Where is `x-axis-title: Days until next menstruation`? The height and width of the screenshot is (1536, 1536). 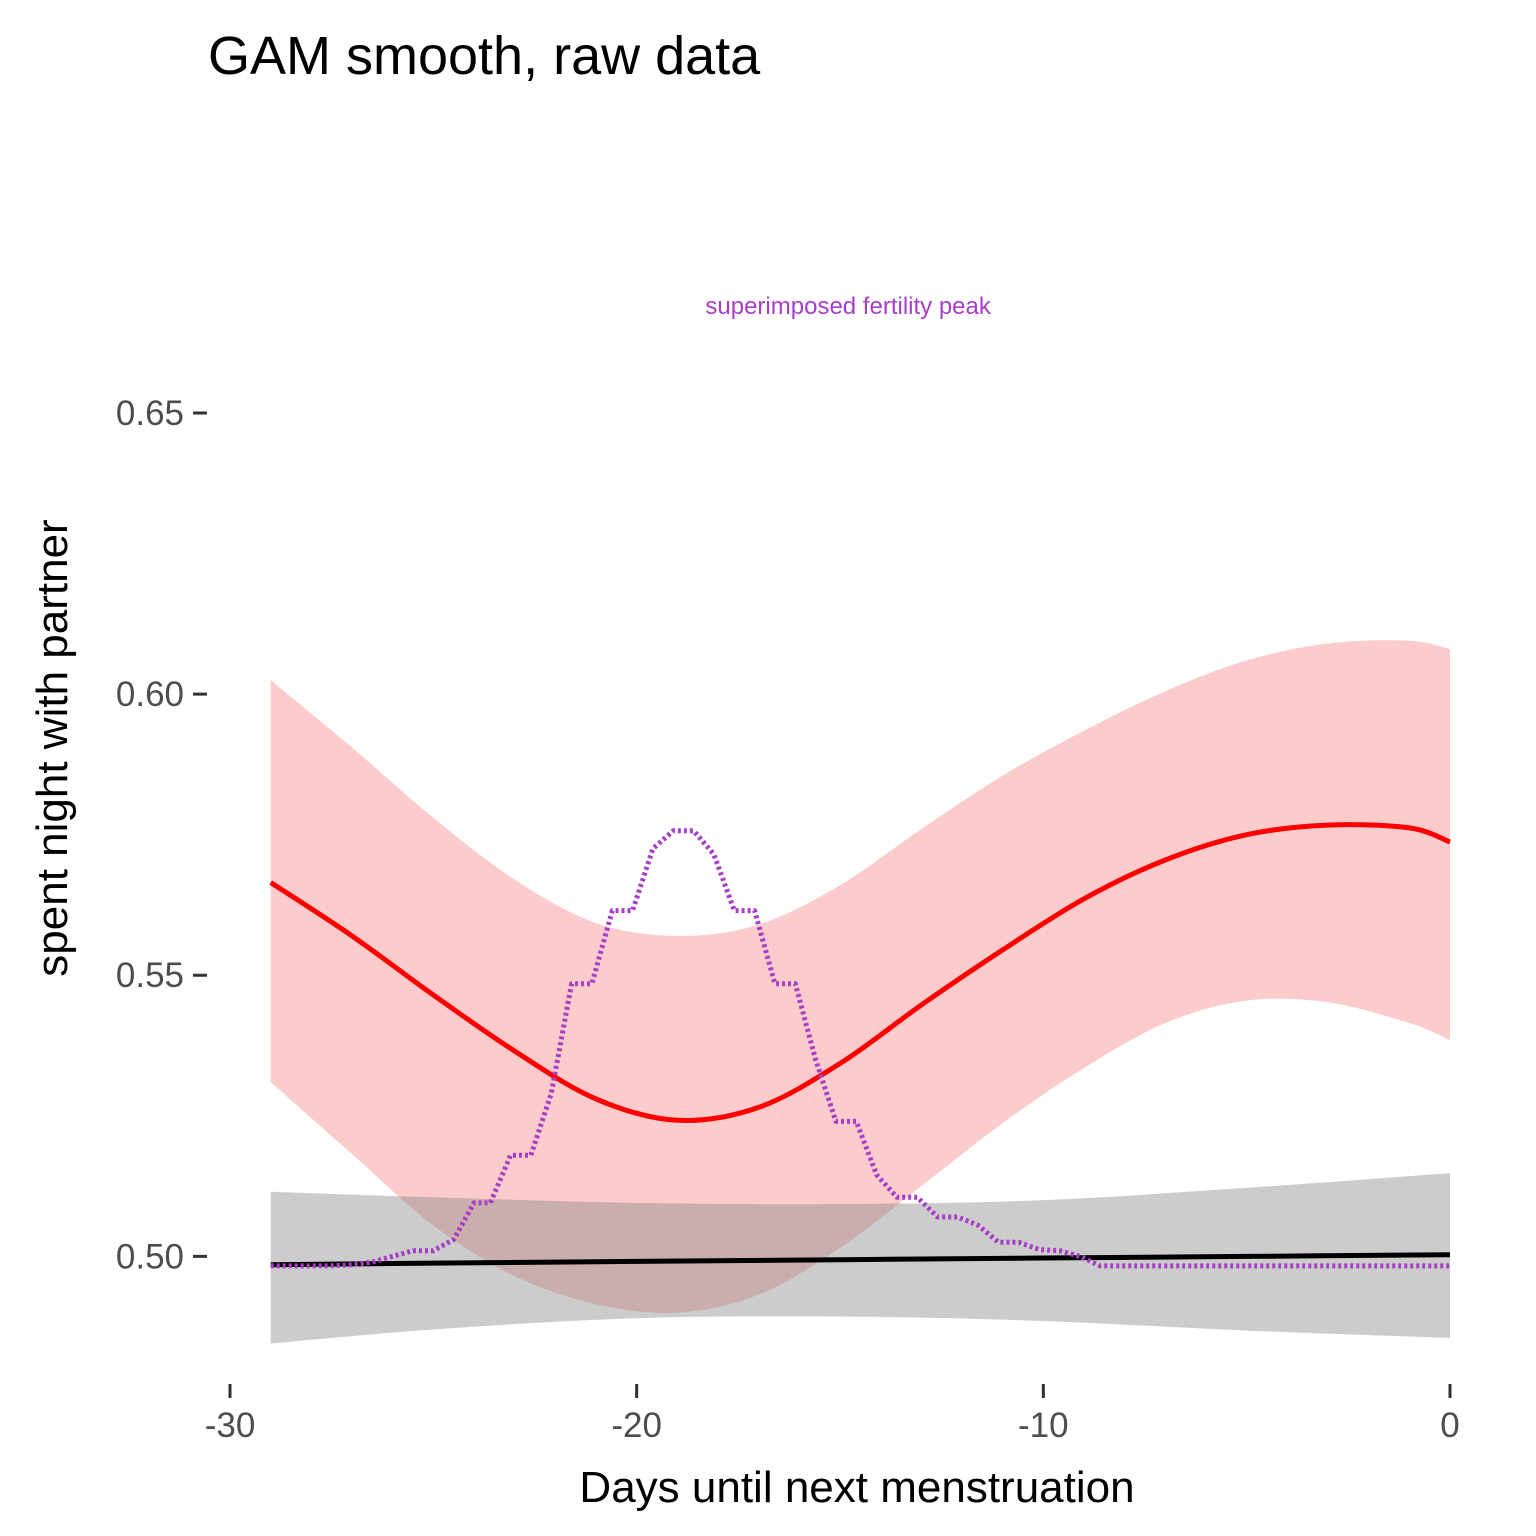 x-axis-title: Days until next menstruation is located at coordinates (856, 1487).